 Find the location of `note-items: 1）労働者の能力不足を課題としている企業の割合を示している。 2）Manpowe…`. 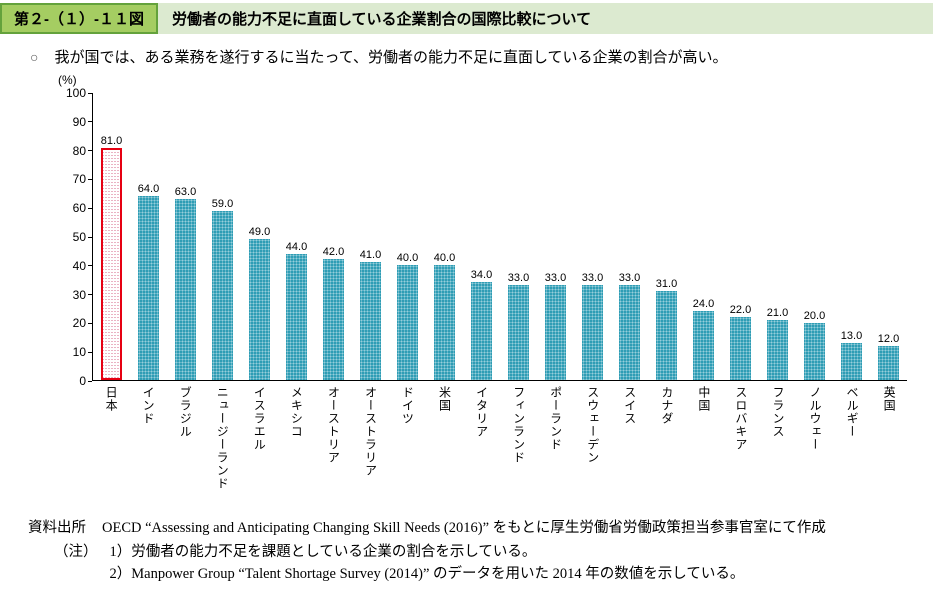

note-items: 1）労働者の能力不足を課題としている企業の割合を示している。 2）Manpowe… is located at coordinates (516, 564).